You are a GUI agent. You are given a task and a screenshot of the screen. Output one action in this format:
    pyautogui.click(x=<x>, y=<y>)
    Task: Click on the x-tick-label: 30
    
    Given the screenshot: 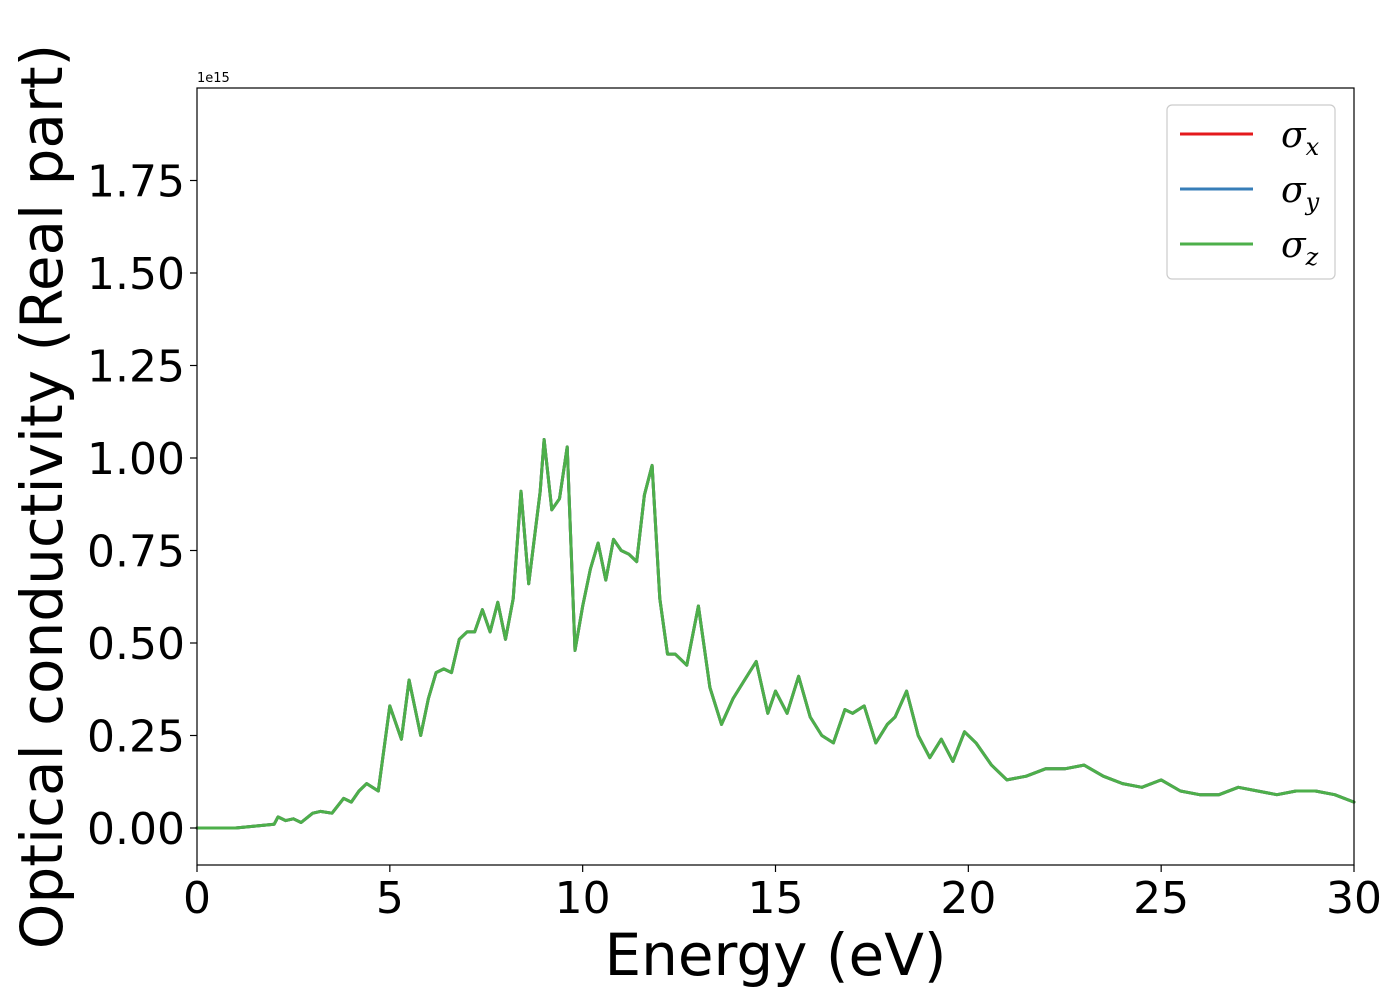 What is the action you would take?
    pyautogui.click(x=1354, y=898)
    